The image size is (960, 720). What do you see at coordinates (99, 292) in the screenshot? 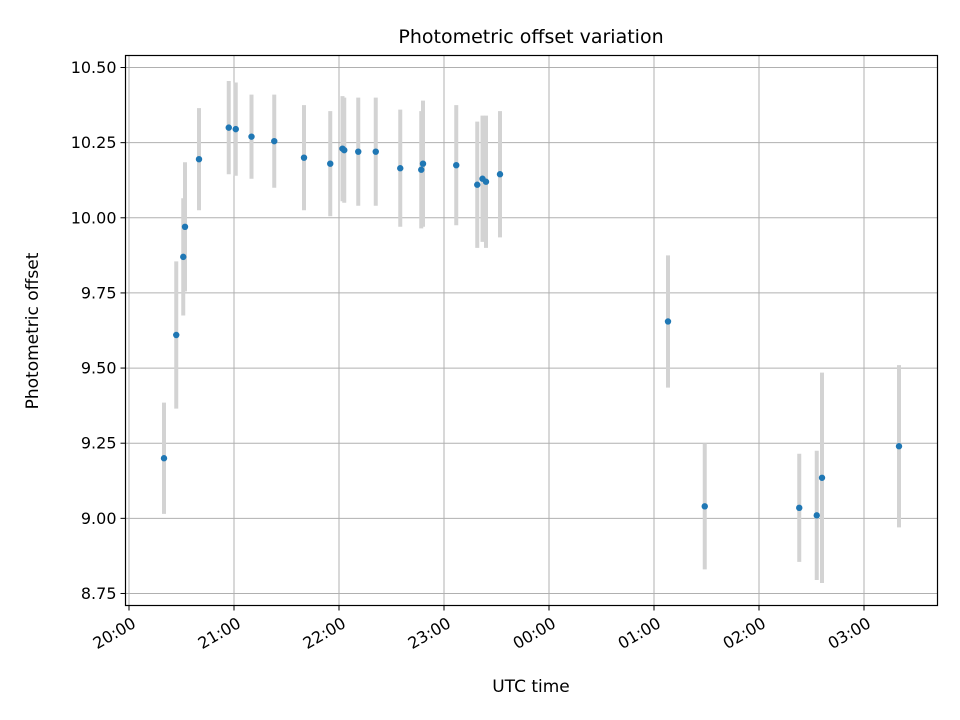
I see `y-tick-label: 9.75` at bounding box center [99, 292].